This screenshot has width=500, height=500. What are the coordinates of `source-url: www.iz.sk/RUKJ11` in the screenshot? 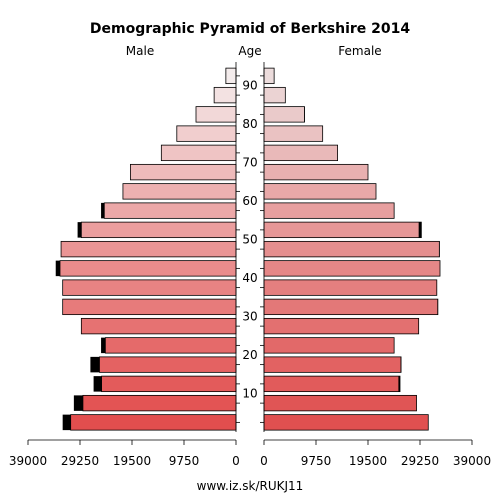 It's located at (250, 486).